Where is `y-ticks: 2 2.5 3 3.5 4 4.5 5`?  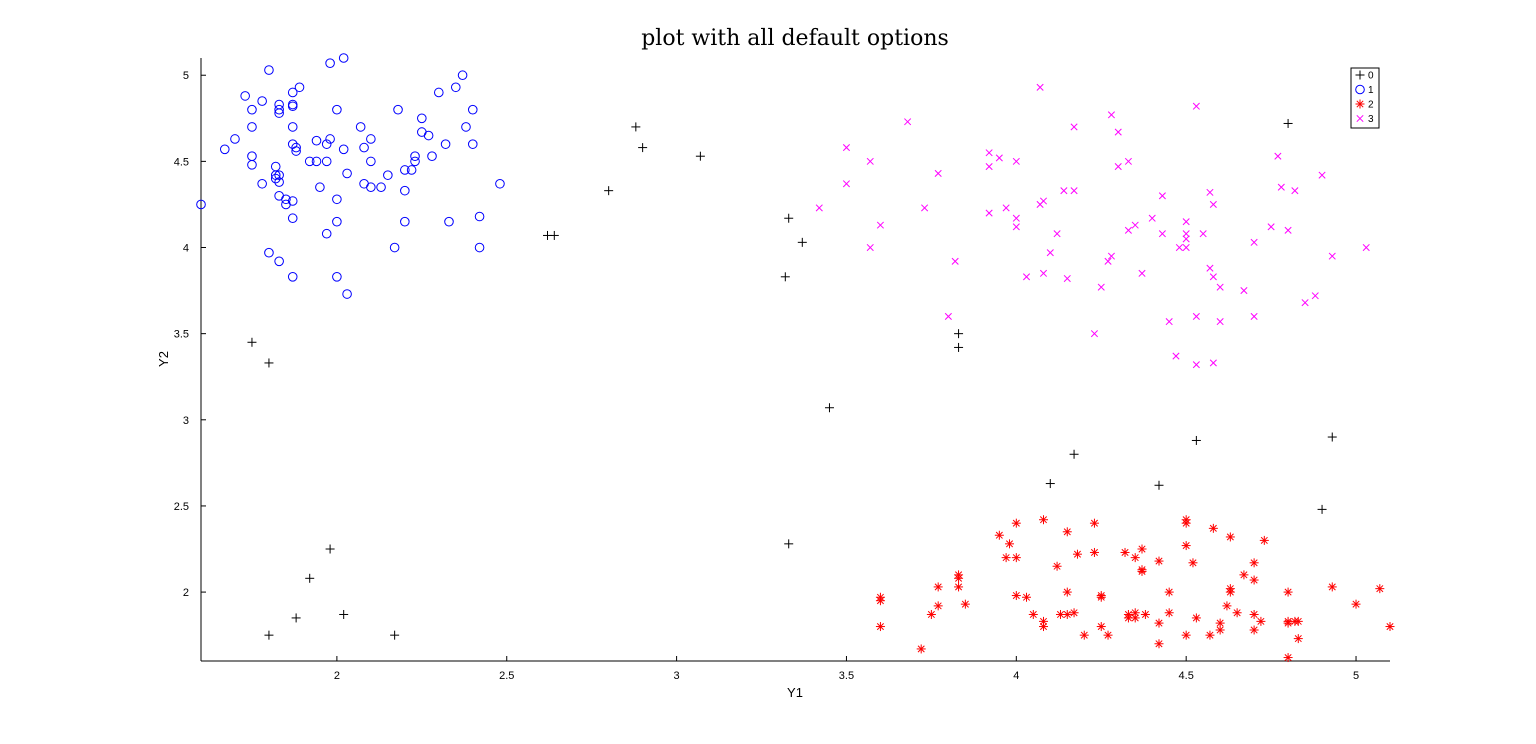
y-ticks: 2 2.5 3 3.5 4 4.5 5 is located at coordinates (190, 334).